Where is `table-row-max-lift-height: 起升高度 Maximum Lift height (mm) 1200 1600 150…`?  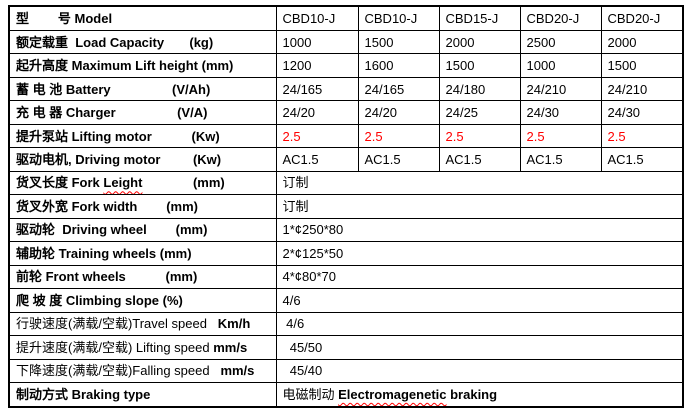 table-row-max-lift-height: 起升高度 Maximum Lift height (mm) 1200 1600 150… is located at coordinates (346, 65).